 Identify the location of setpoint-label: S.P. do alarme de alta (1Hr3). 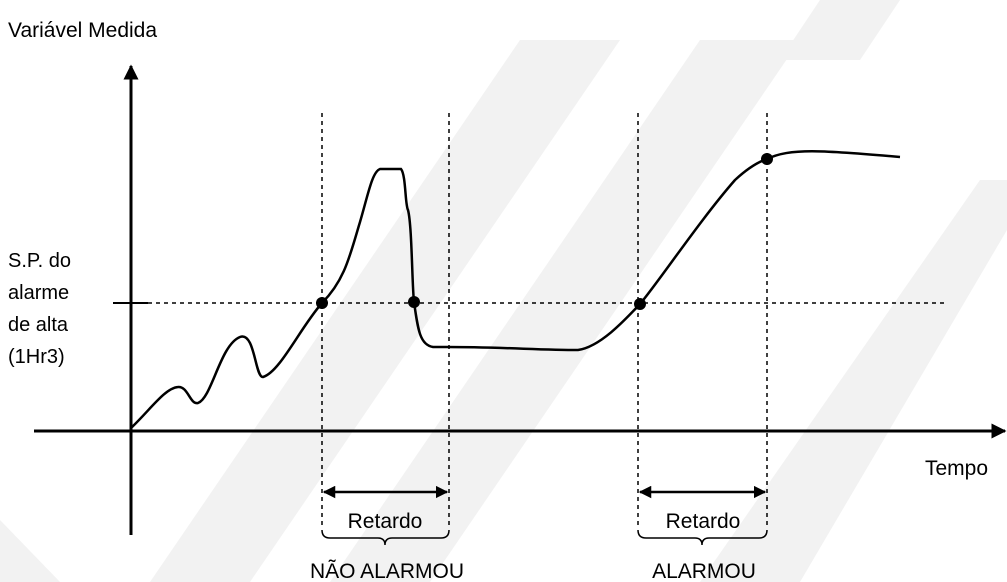
(39, 309).